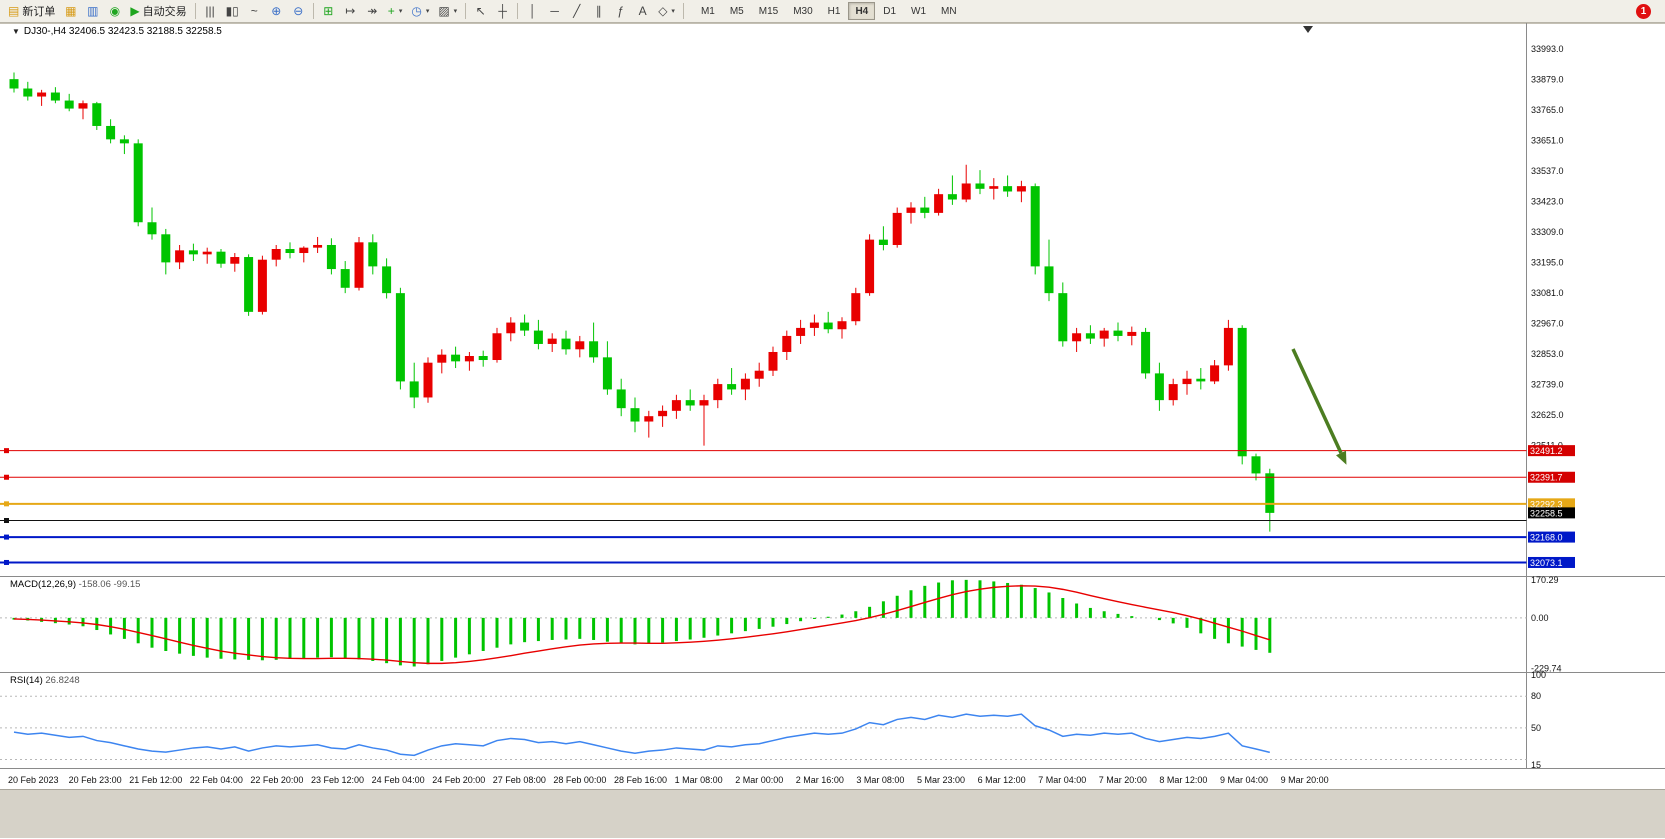  I want to click on candlestick-chart-button: ▮▯, so click(232, 11).